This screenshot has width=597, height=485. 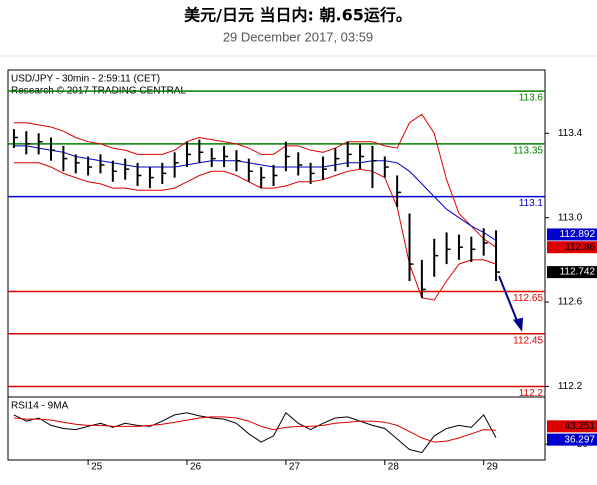 I want to click on level-label: 113.6, so click(x=531, y=98).